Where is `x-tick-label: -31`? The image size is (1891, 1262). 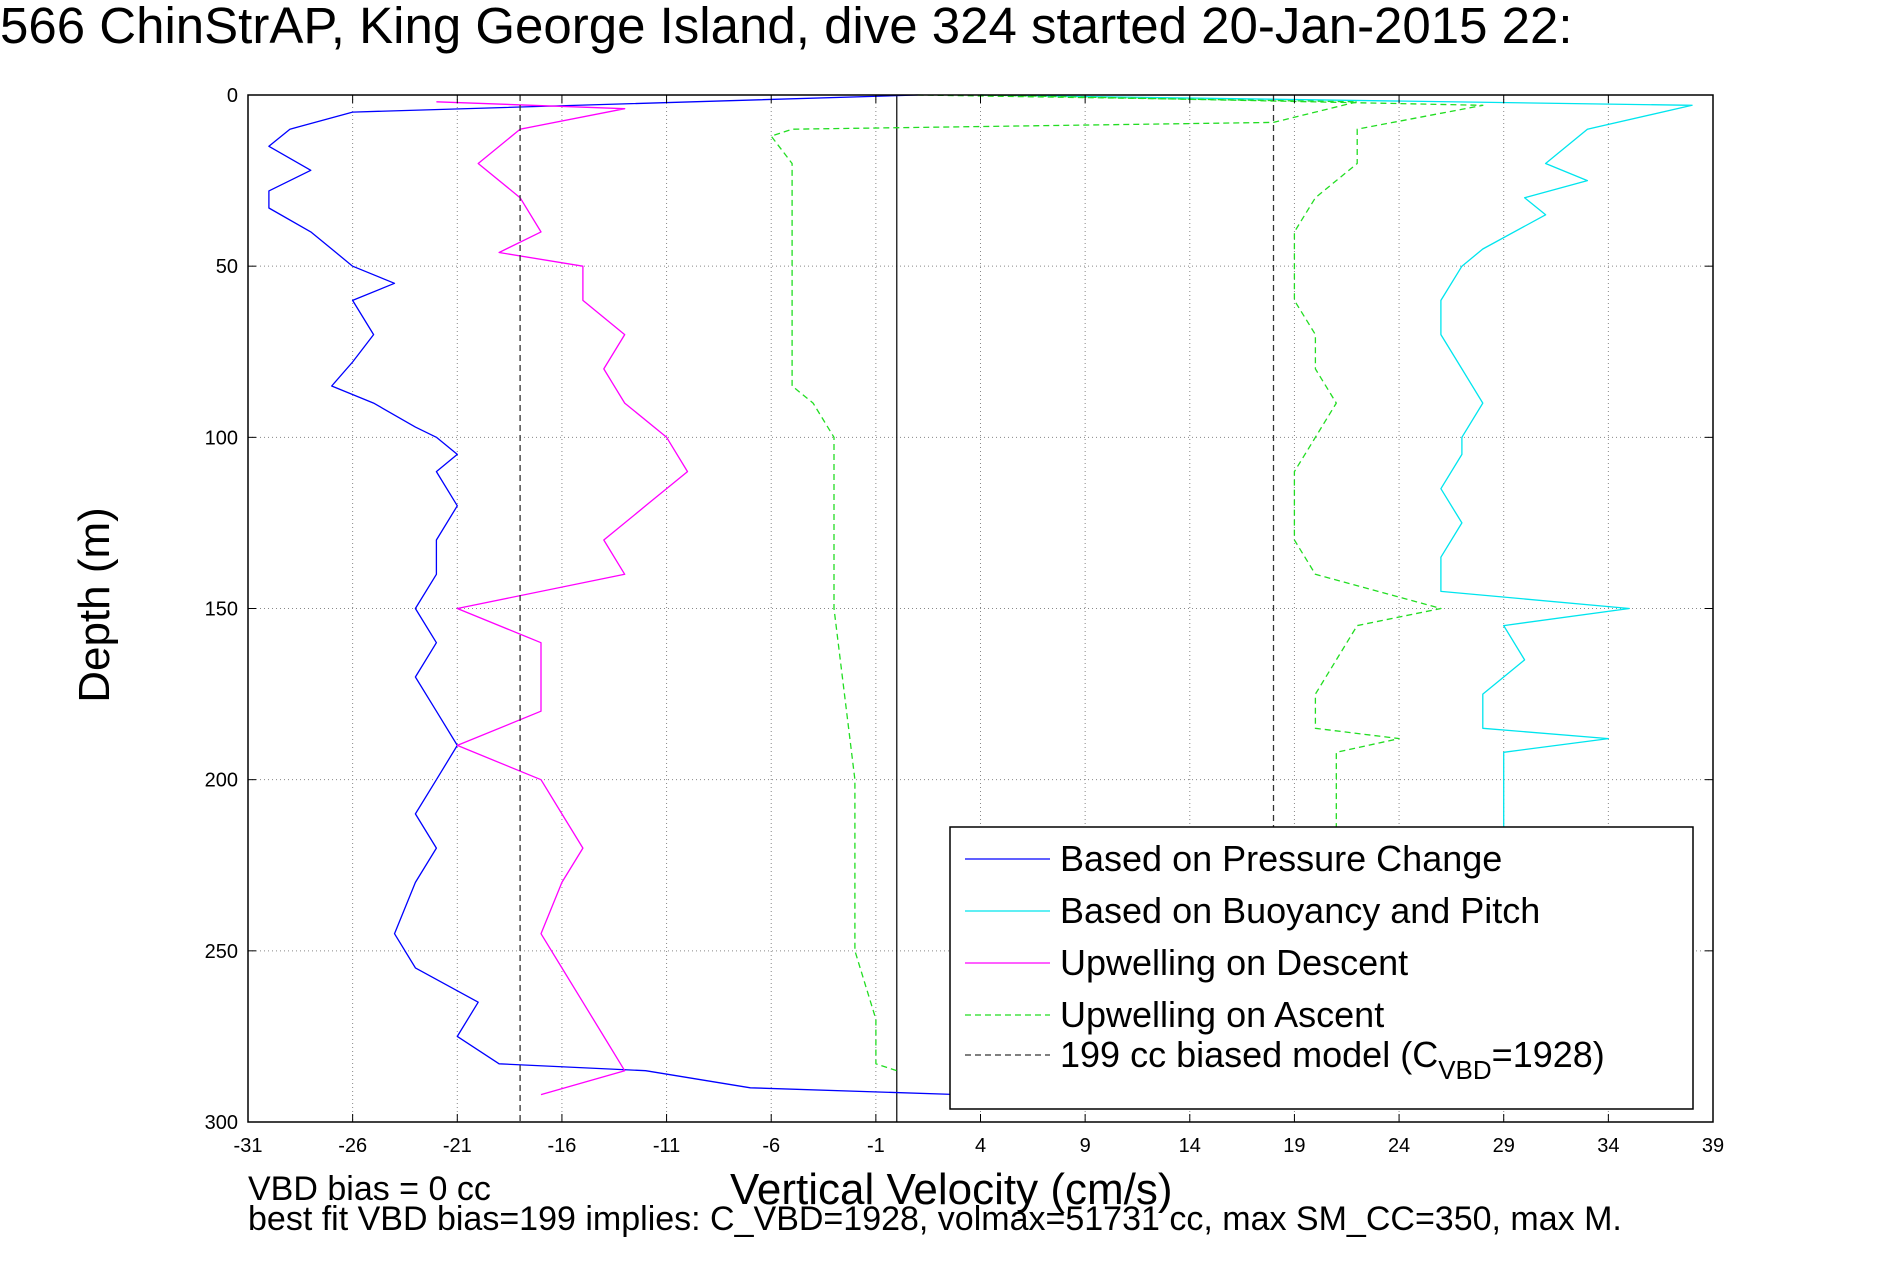
x-tick-label: -31 is located at coordinates (248, 1146).